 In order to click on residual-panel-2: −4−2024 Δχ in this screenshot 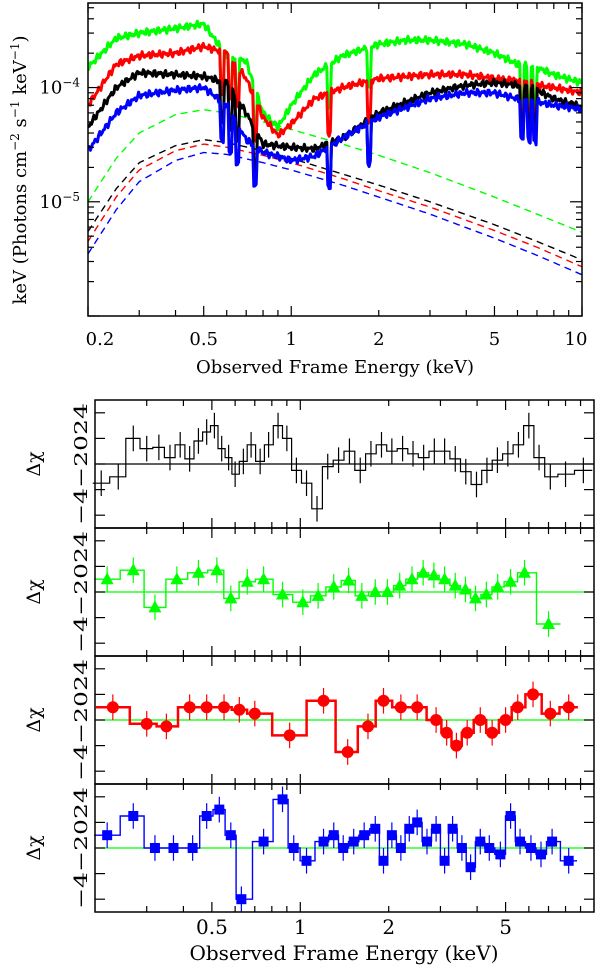, I will do `click(309, 592)`.